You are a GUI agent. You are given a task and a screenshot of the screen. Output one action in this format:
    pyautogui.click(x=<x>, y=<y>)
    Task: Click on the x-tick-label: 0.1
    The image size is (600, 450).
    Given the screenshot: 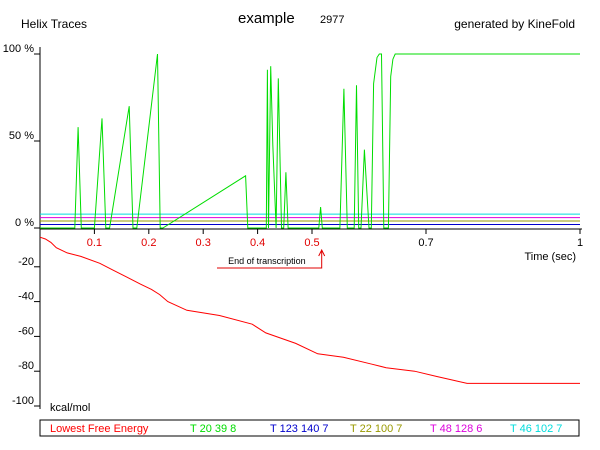 What is the action you would take?
    pyautogui.click(x=94, y=243)
    